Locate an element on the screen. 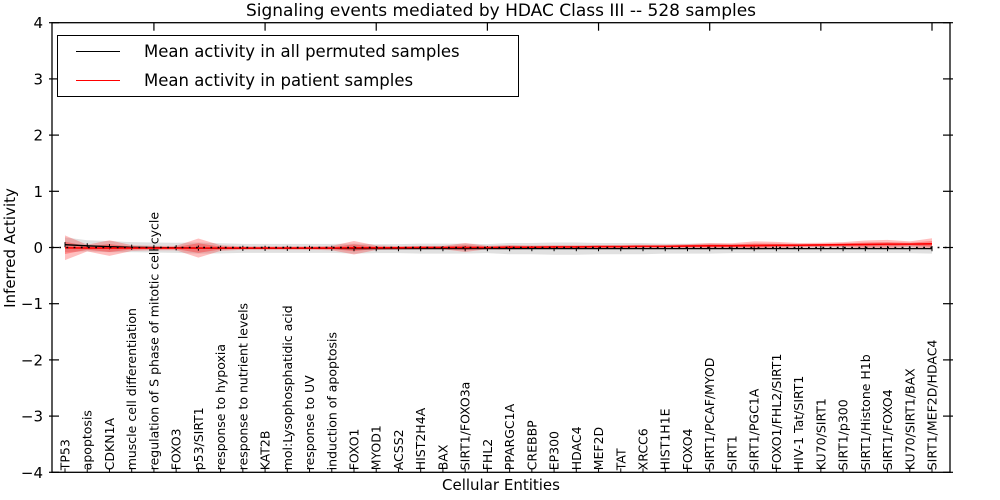 The image size is (1000, 500). x-tick-label: TAT is located at coordinates (620, 459).